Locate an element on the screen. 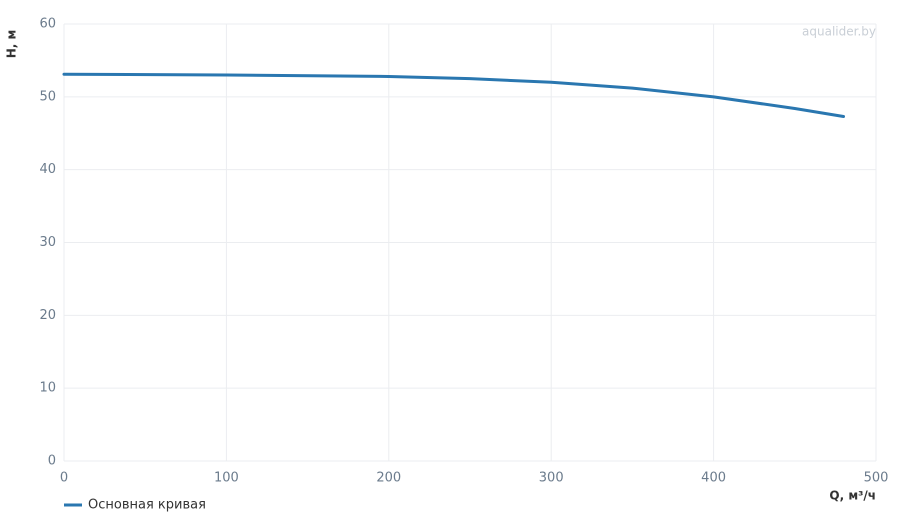 This screenshot has height=520, width=900. x-tick-label: 300 is located at coordinates (551, 478).